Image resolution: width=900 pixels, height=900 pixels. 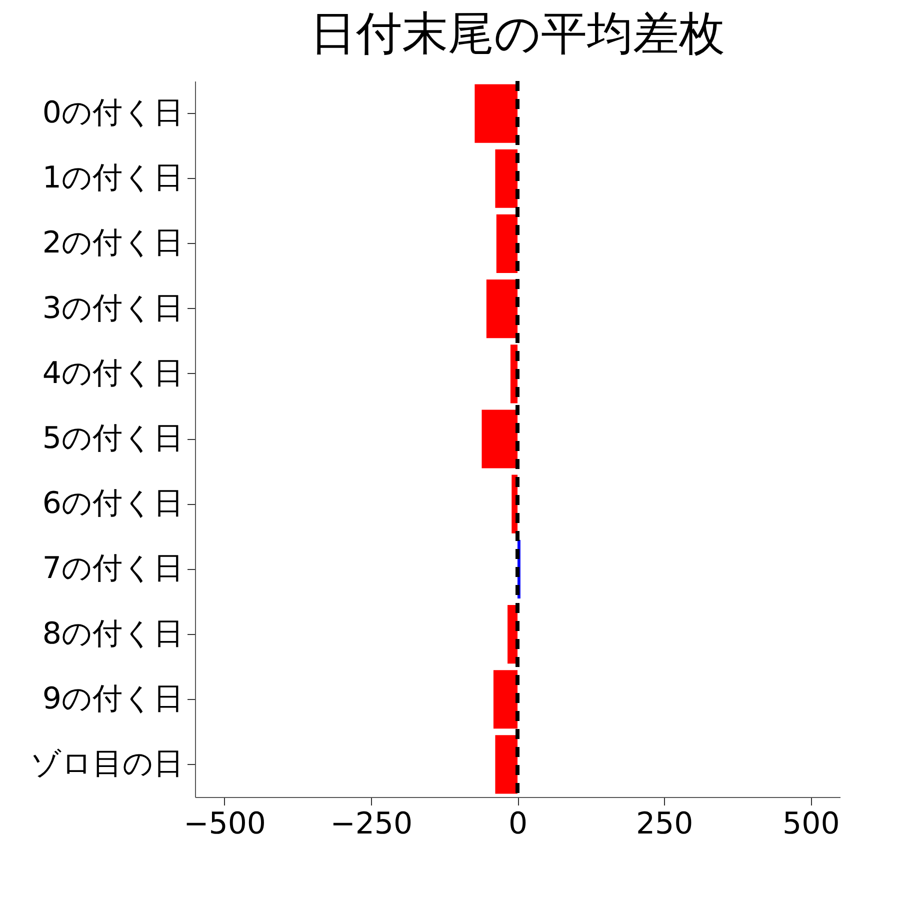 I want to click on y-tick-label: 8の付く日, so click(x=113, y=634).